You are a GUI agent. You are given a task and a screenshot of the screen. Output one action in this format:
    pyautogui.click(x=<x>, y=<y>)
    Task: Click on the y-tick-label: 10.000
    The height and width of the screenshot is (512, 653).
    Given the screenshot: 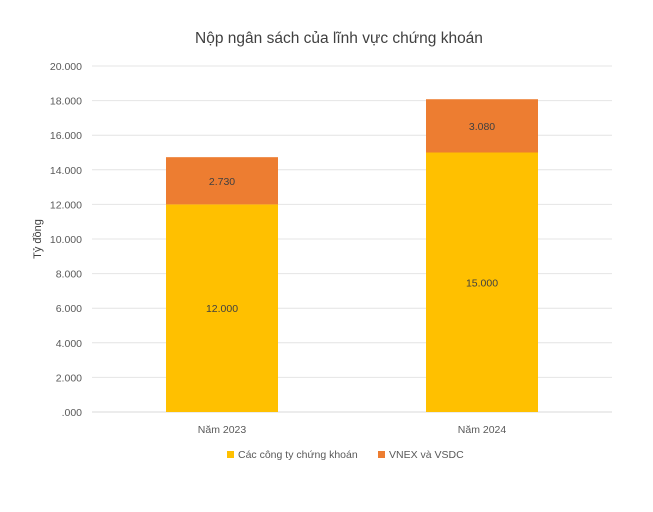 What is the action you would take?
    pyautogui.click(x=66, y=240)
    